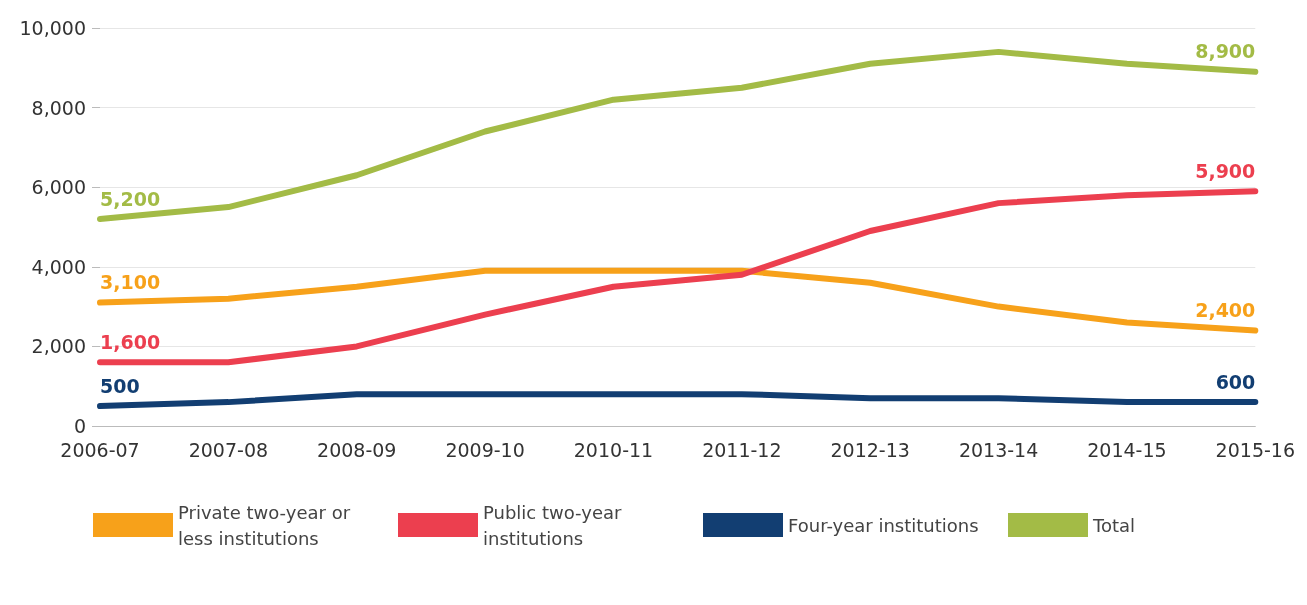  What do you see at coordinates (58, 346) in the screenshot?
I see `y-tick-label: 2,000` at bounding box center [58, 346].